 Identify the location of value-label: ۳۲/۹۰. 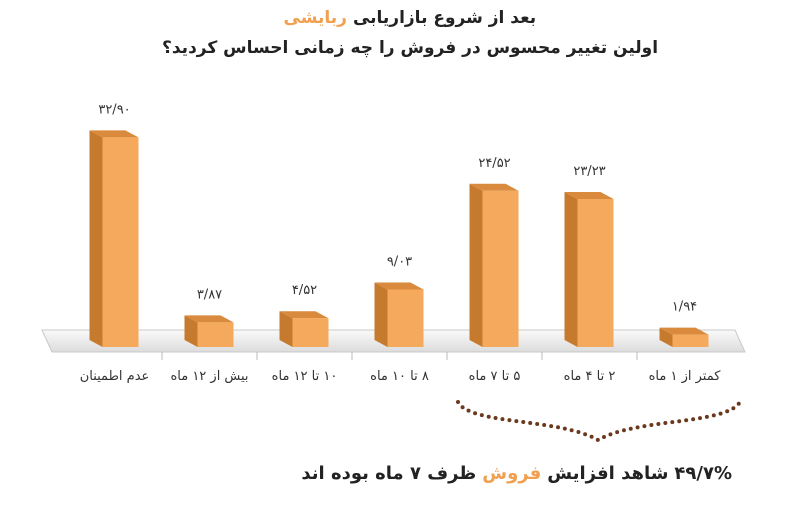
(114, 109).